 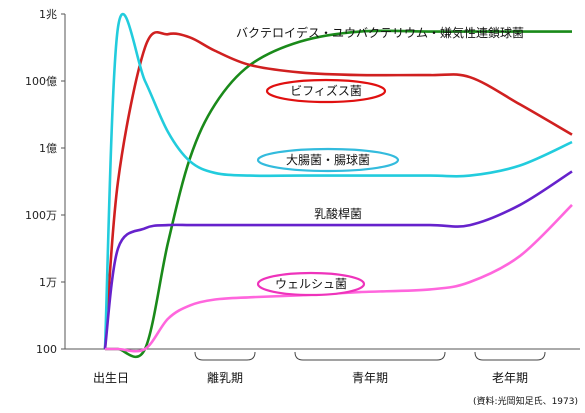 What do you see at coordinates (41, 215) in the screenshot?
I see `y-tick-label: 100万` at bounding box center [41, 215].